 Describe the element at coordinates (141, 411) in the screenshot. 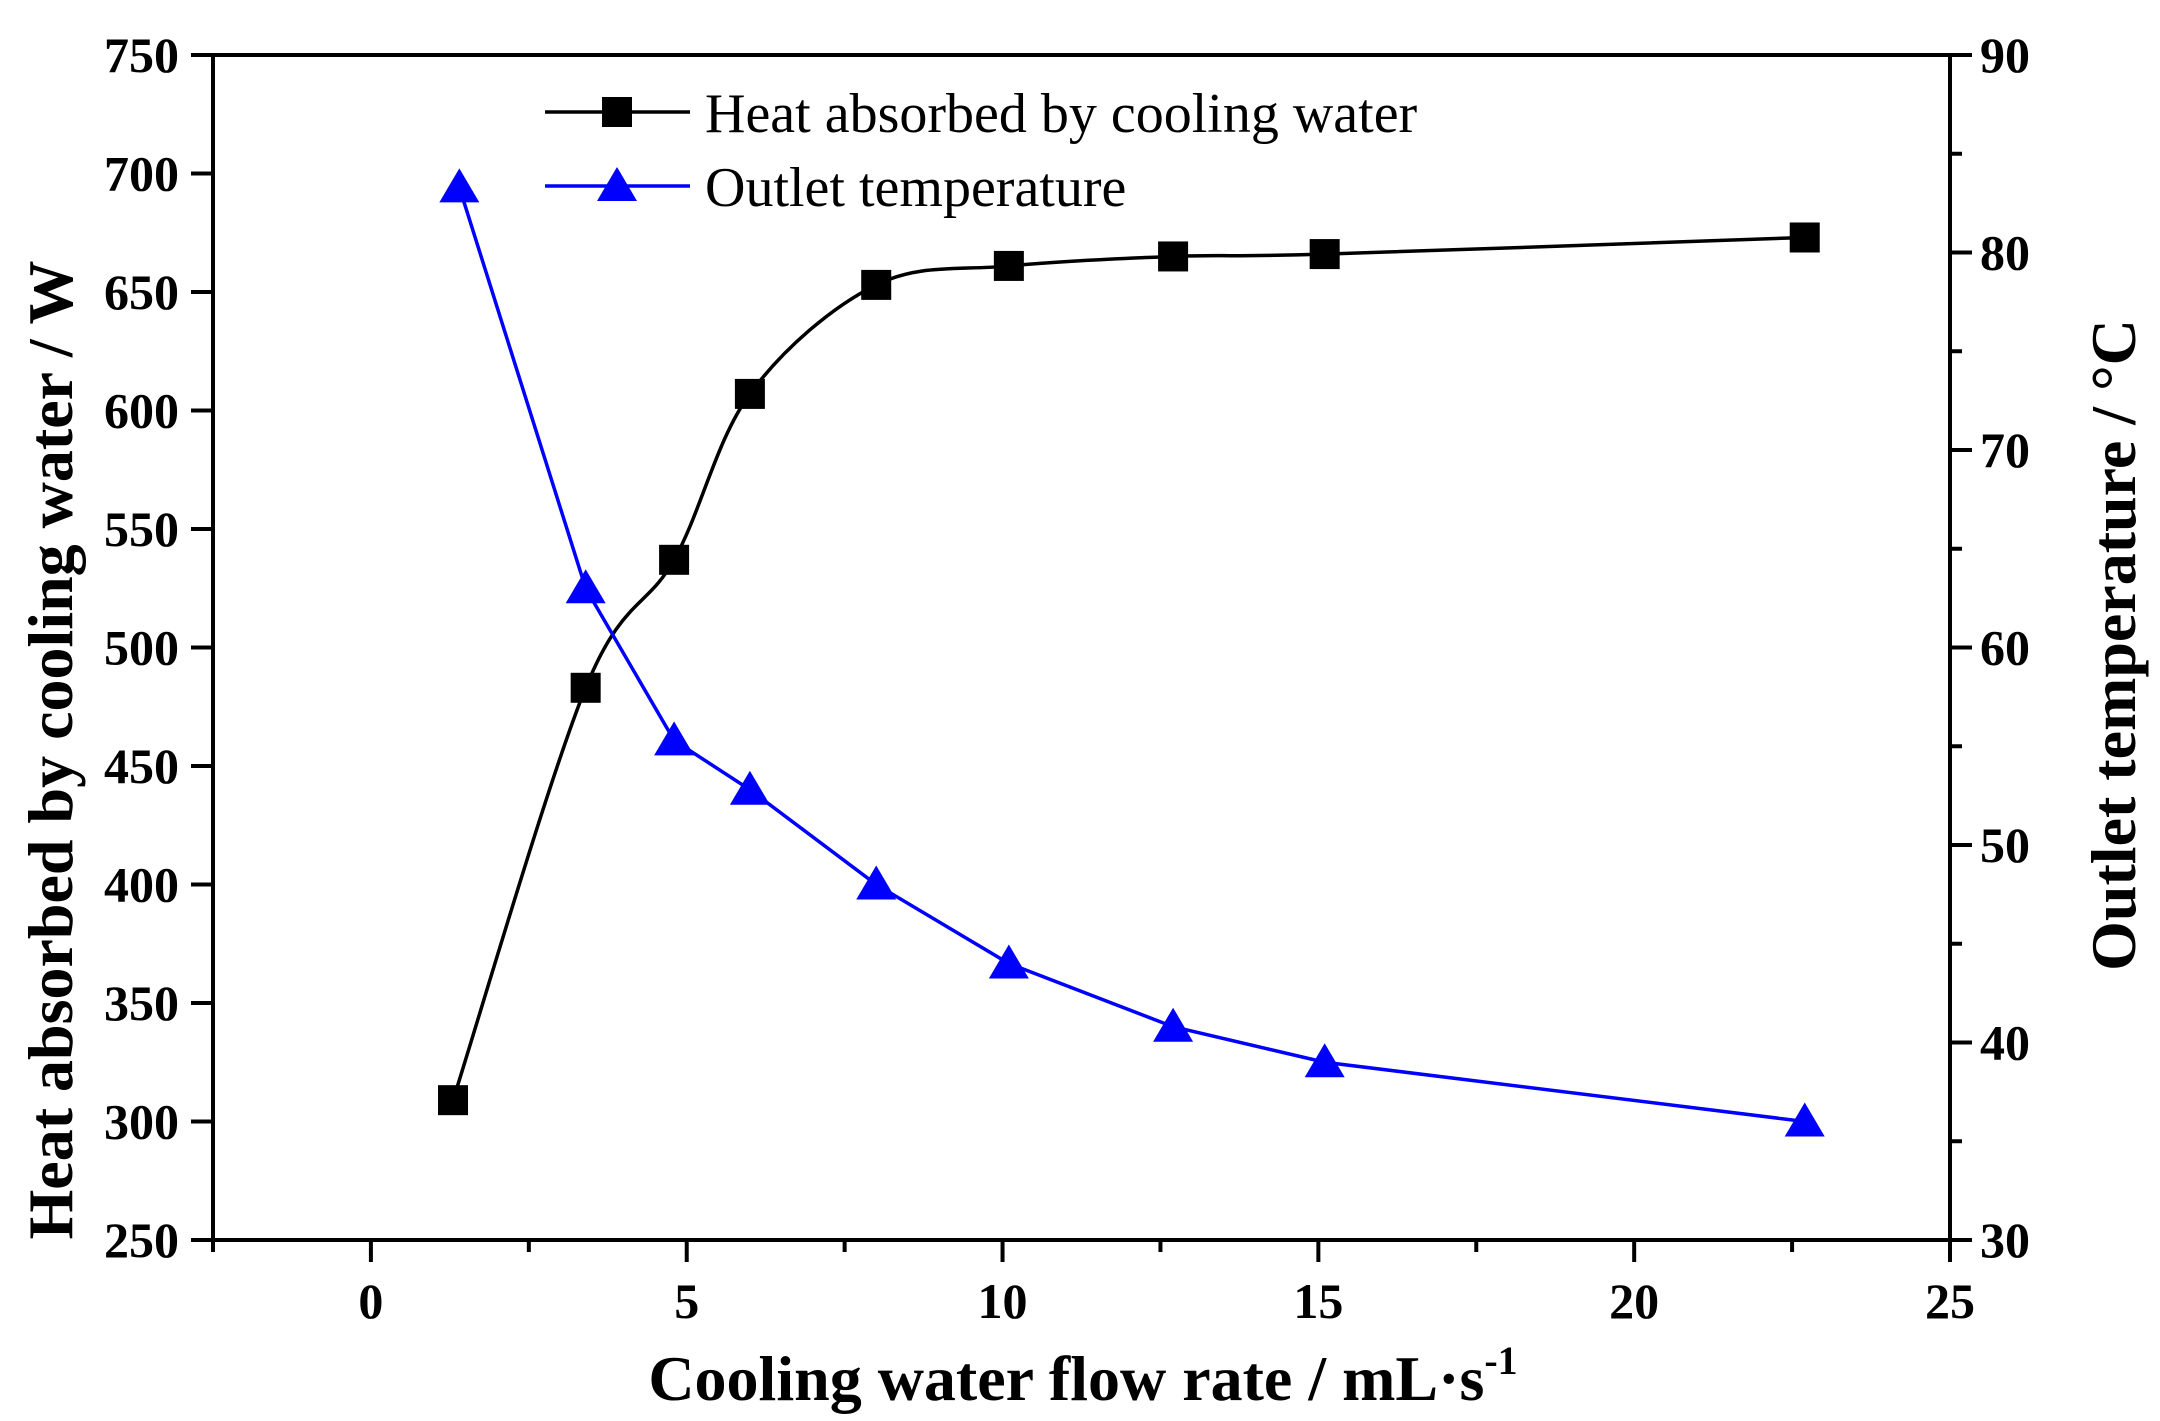

I see `y-left-tick-label: 600` at that location.